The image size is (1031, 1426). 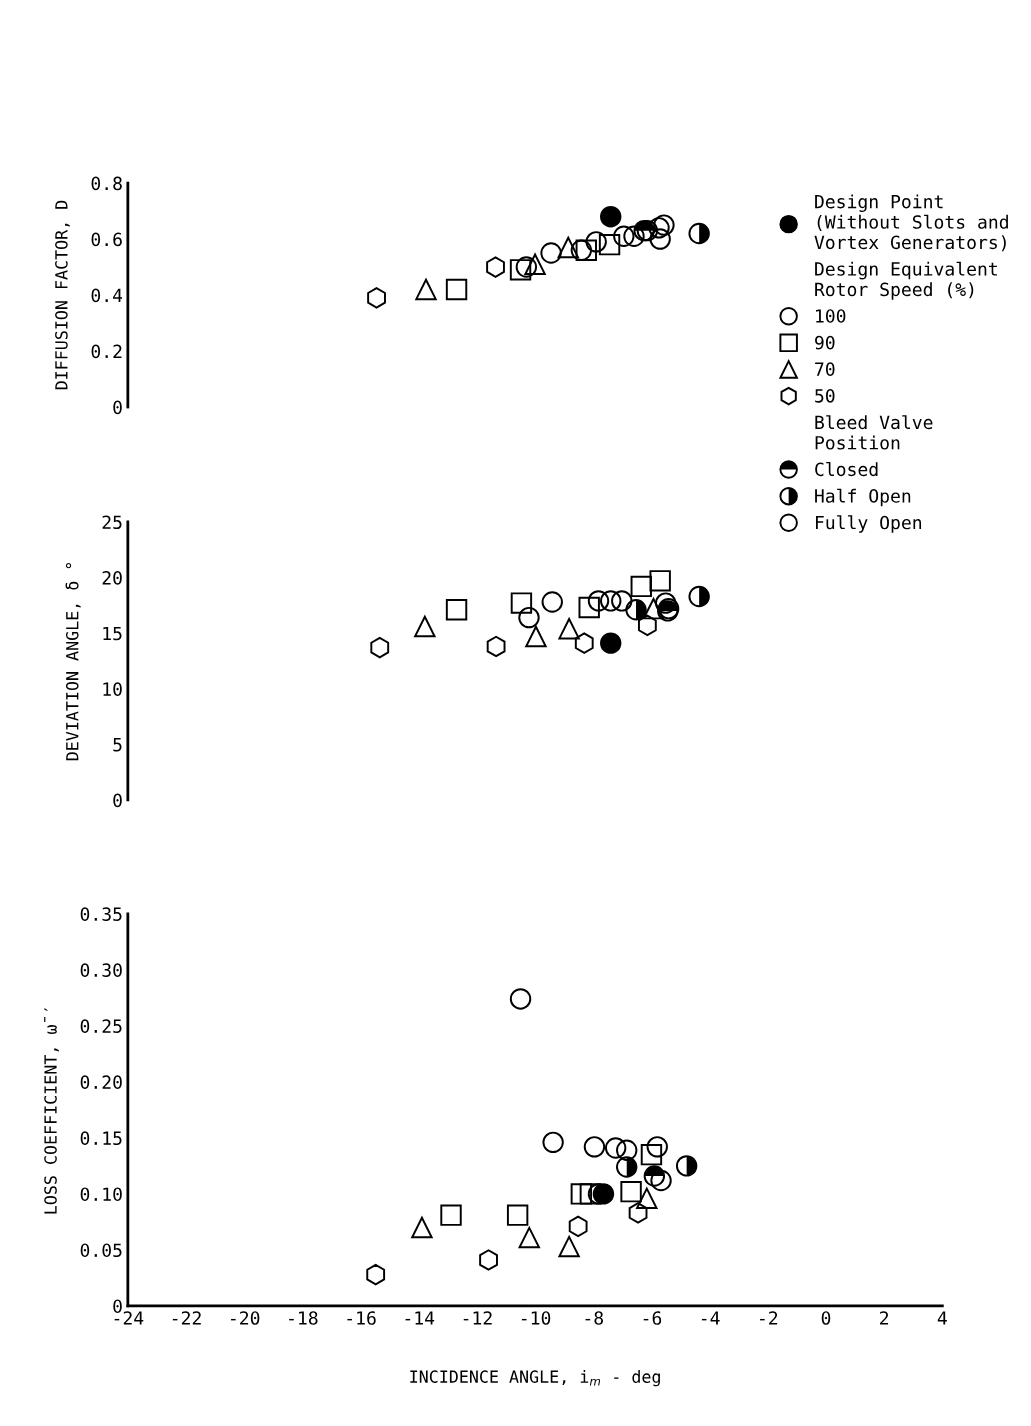 What do you see at coordinates (477, 1318) in the screenshot?
I see `x-tick-label: -12` at bounding box center [477, 1318].